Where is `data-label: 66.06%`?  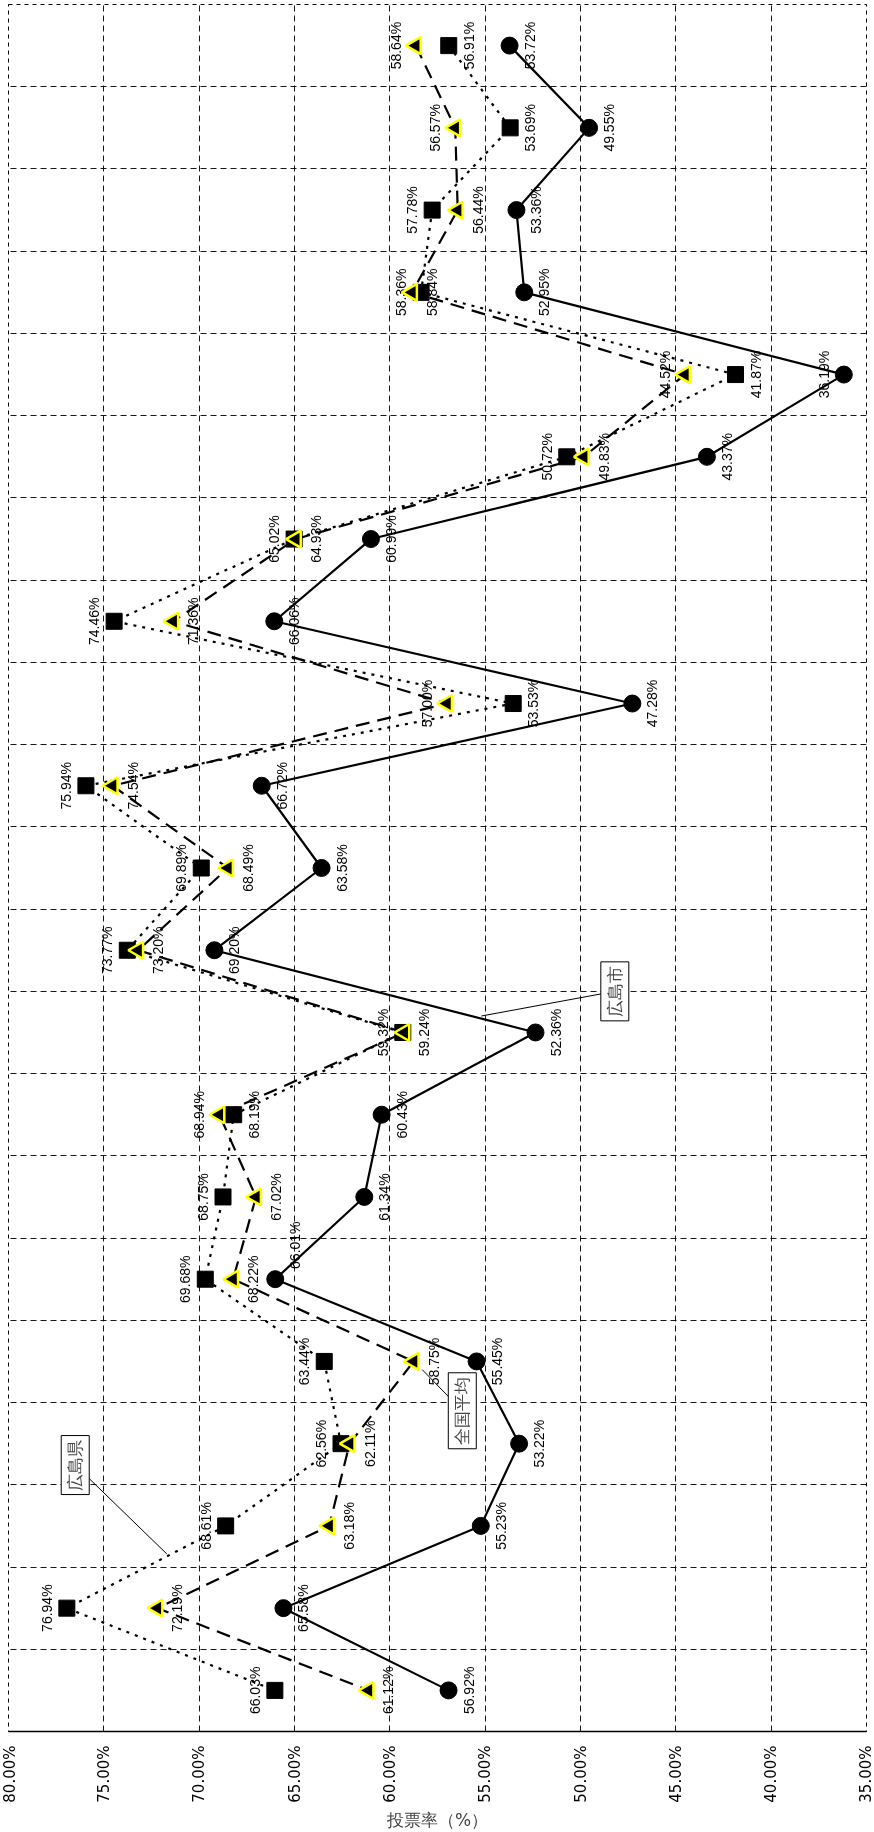 data-label: 66.06% is located at coordinates (294, 621).